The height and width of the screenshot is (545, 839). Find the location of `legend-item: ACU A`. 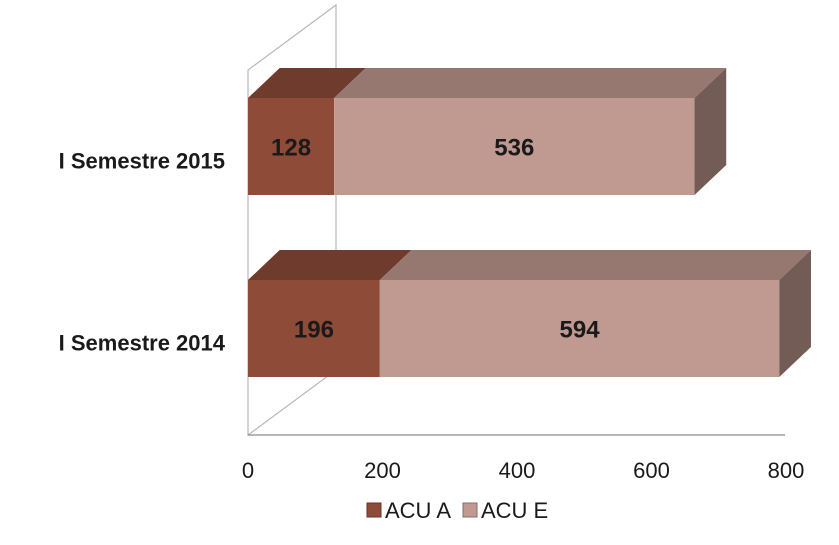

legend-item: ACU A is located at coordinates (408, 510).